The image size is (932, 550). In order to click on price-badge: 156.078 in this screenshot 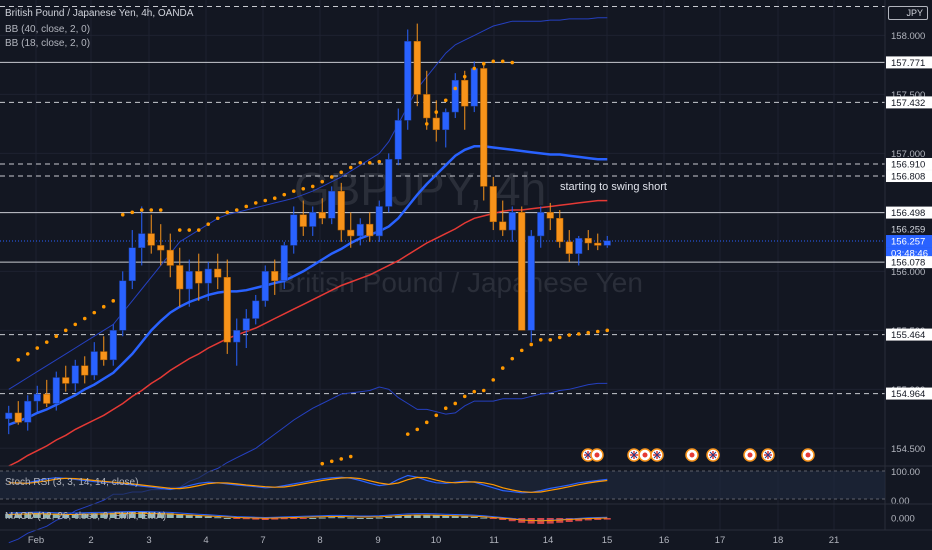, I will do `click(909, 262)`.